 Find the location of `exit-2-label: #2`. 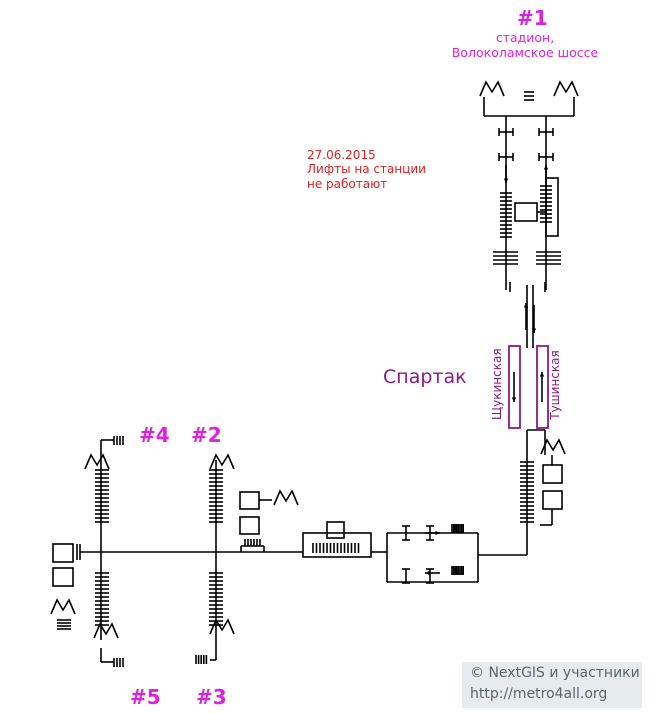

exit-2-label: #2 is located at coordinates (206, 435).